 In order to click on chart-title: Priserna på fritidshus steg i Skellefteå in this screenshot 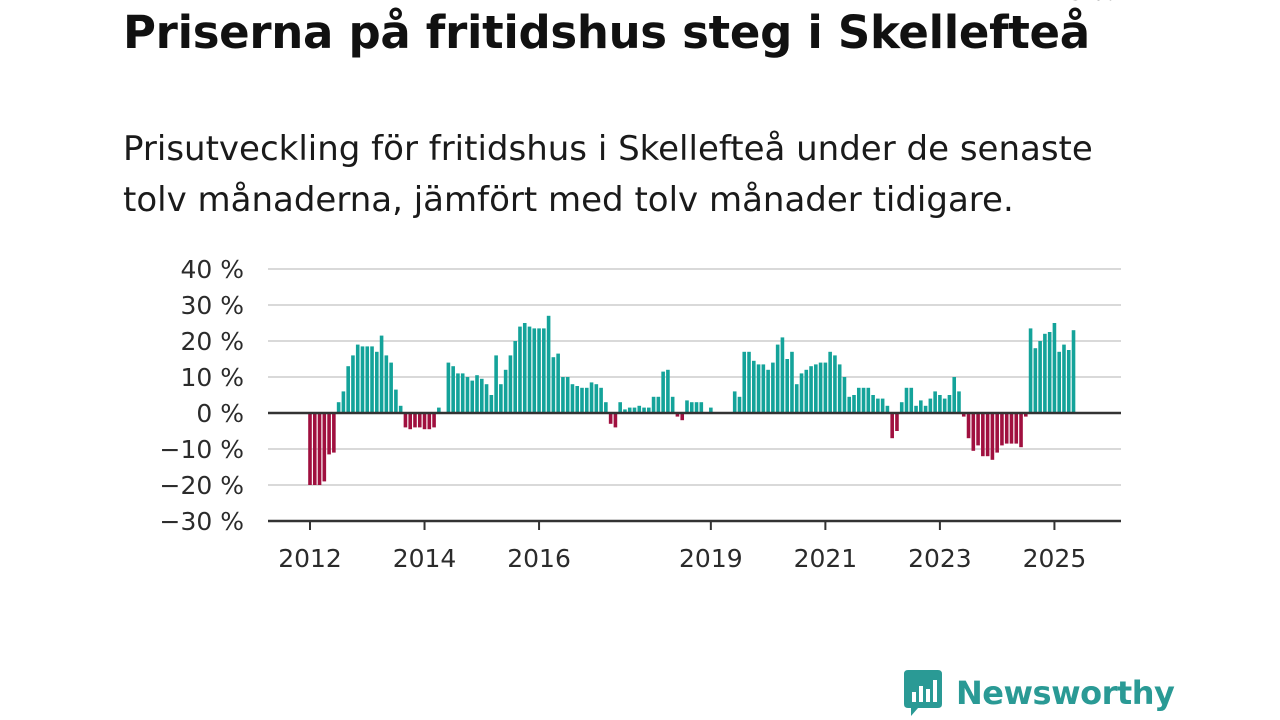, I will do `click(606, 32)`.